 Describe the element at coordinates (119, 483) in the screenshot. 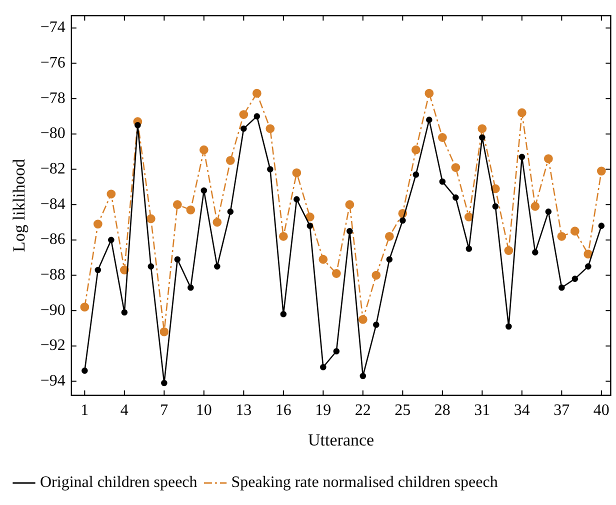

I see `legend-label: Original children speech` at that location.